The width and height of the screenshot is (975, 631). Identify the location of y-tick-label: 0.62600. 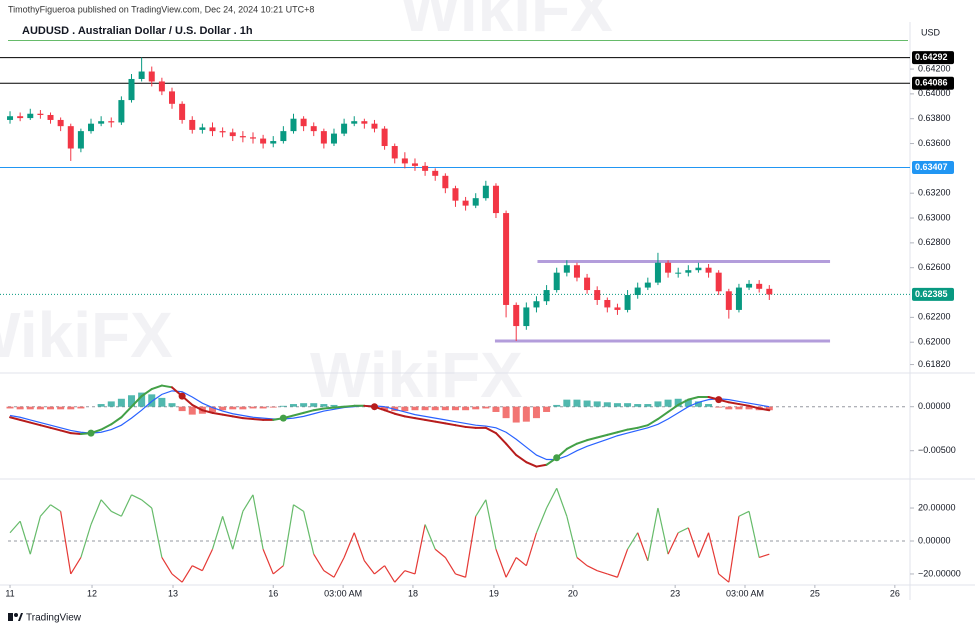
(934, 267).